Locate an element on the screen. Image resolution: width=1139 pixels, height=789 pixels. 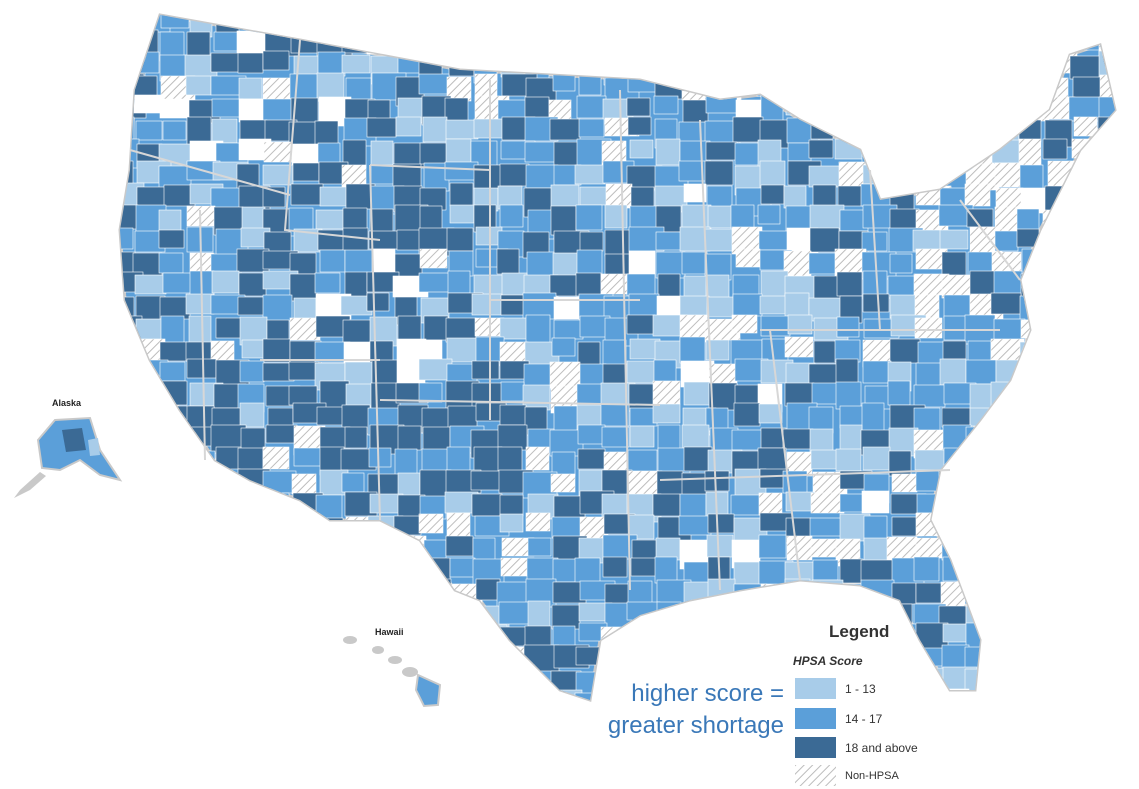
legend-item-non-hpsa: Non-HPSA is located at coordinates (865, 776).